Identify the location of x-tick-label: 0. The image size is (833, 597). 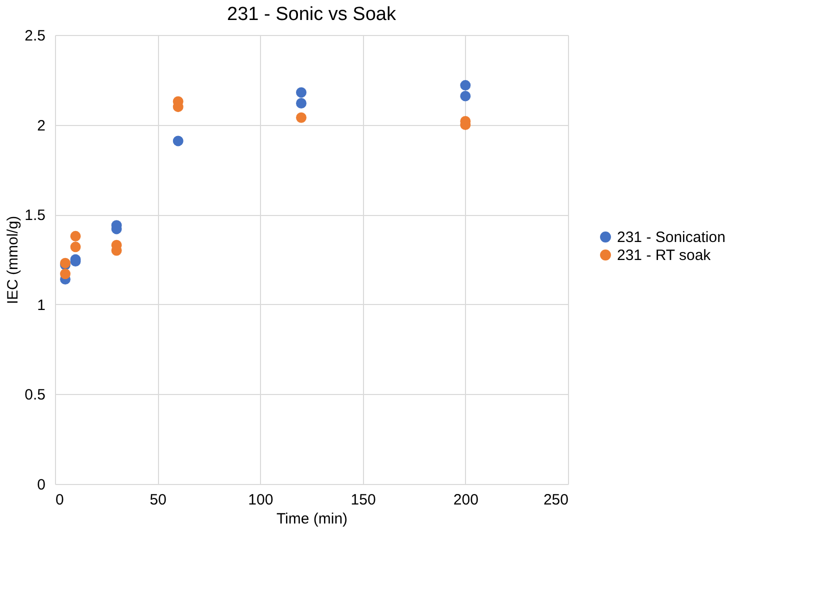
(60, 500).